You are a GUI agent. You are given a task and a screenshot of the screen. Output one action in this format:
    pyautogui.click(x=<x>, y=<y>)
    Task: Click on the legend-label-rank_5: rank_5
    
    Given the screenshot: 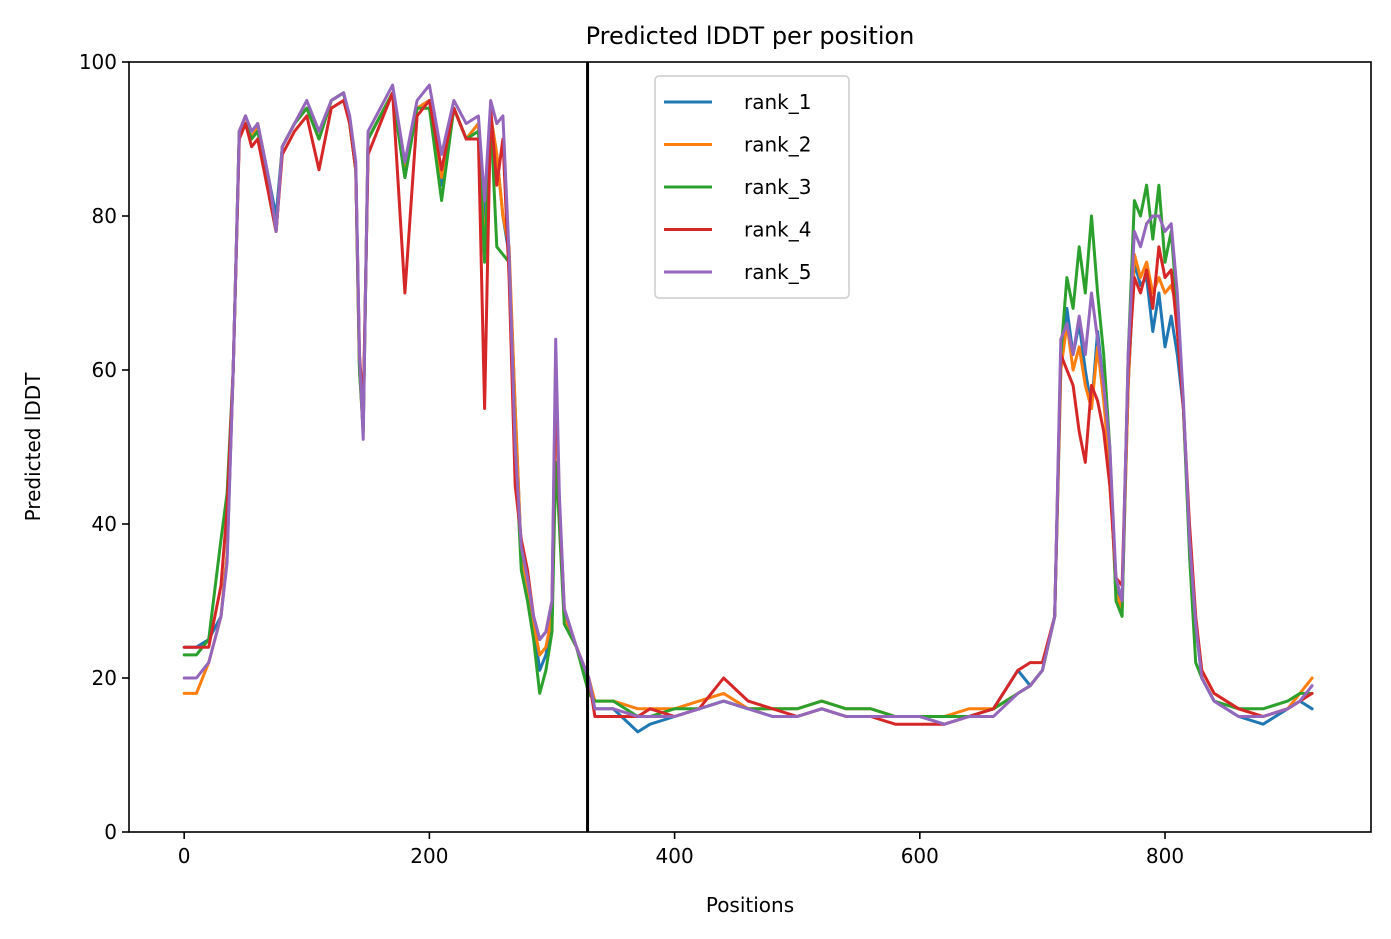 What is the action you would take?
    pyautogui.click(x=777, y=272)
    